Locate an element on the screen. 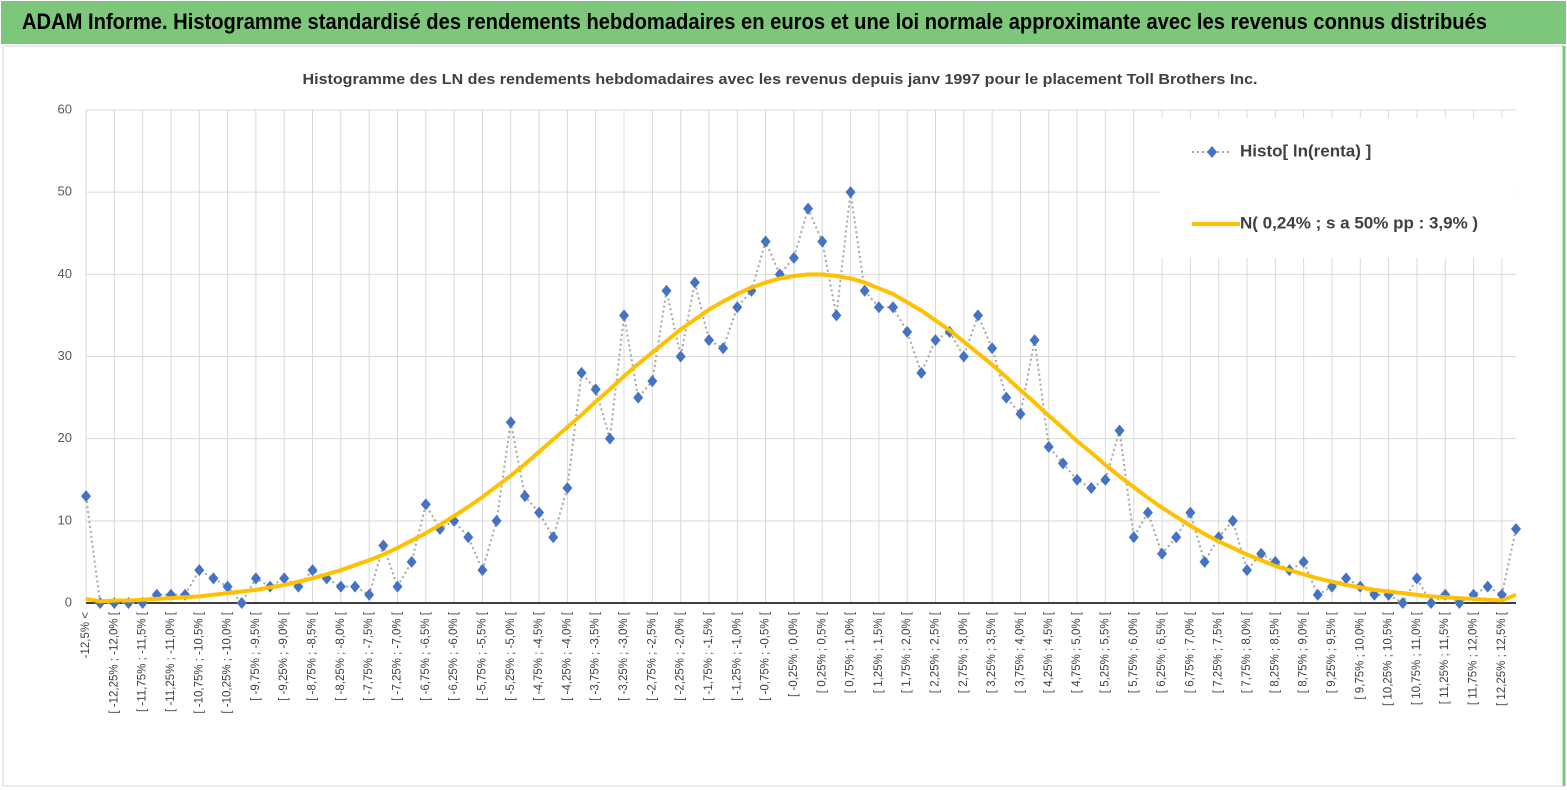 The image size is (1567, 790). x-tick-label: [ -2,25% ; -2,0% [ is located at coordinates (681, 656).